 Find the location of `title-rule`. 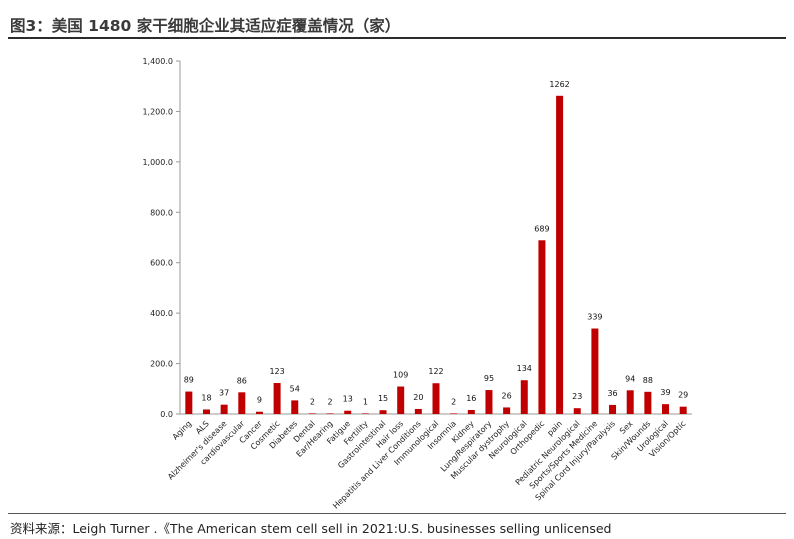

title-rule is located at coordinates (397, 38).